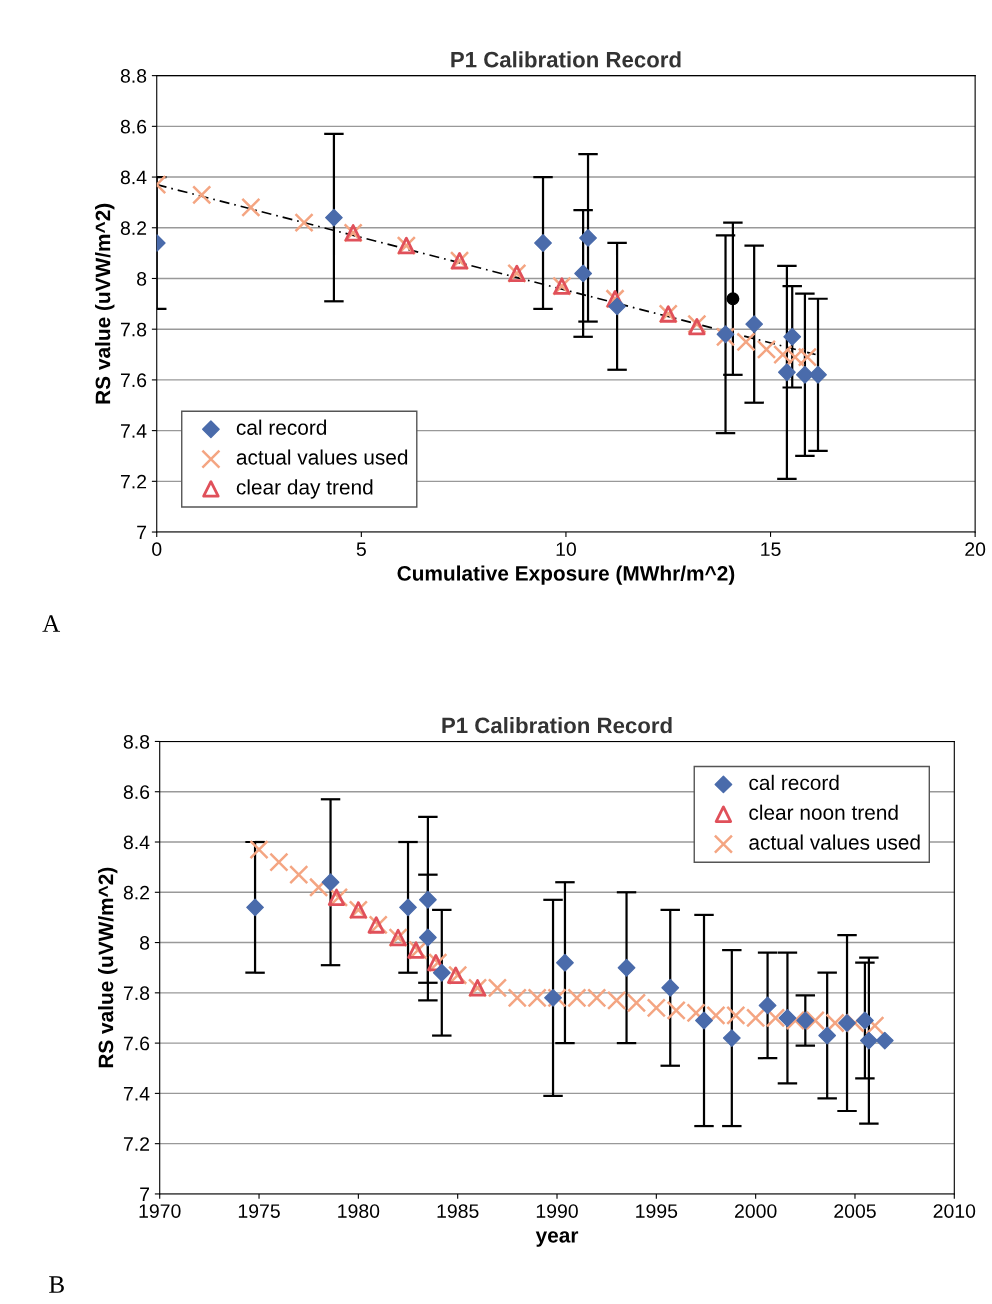 This screenshot has width=992, height=1304. I want to click on x-tick-label: 15, so click(771, 549).